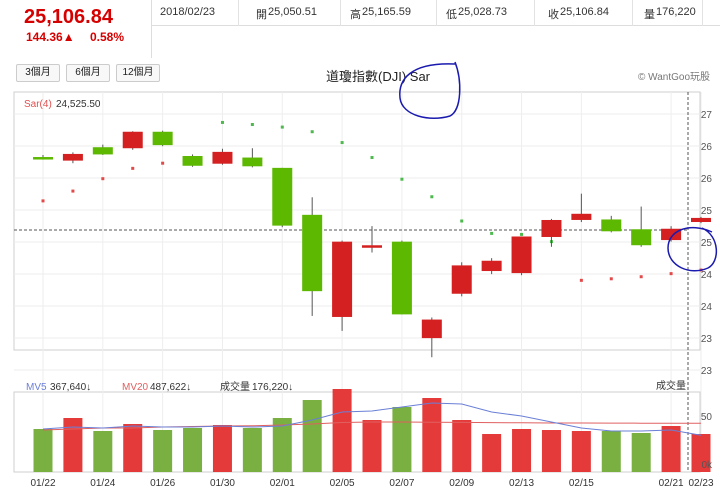 This screenshot has height=492, width=720. Describe the element at coordinates (50, 37) in the screenshot. I see `price-change: 144.36▲` at that location.